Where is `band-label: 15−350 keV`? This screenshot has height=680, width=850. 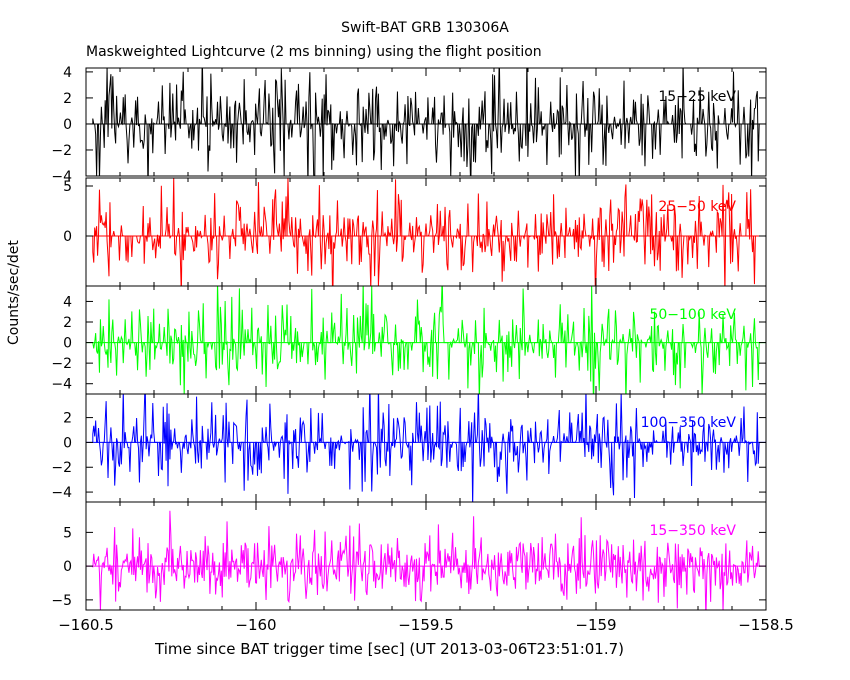 band-label: 15−350 keV is located at coordinates (692, 531).